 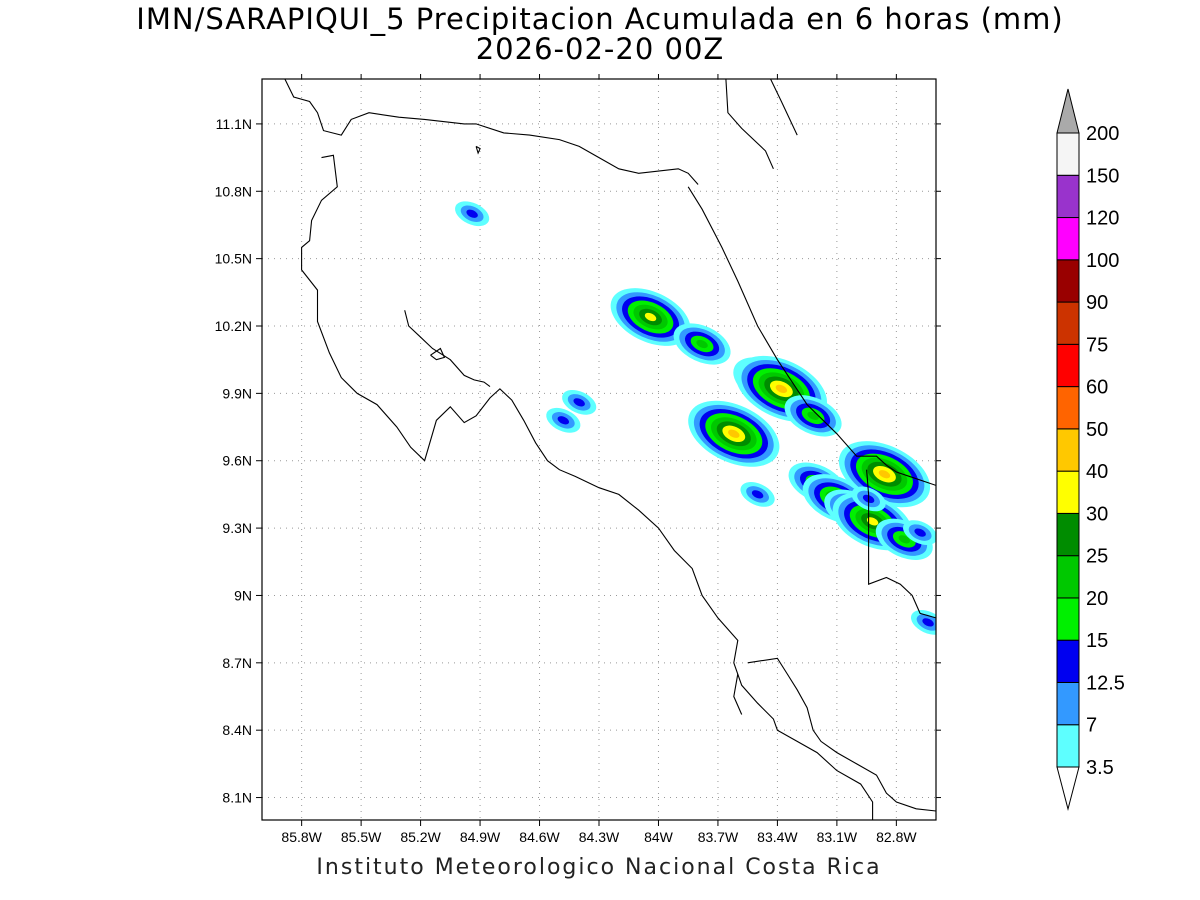 I want to click on lat-tick-label: 9N, so click(x=243, y=595).